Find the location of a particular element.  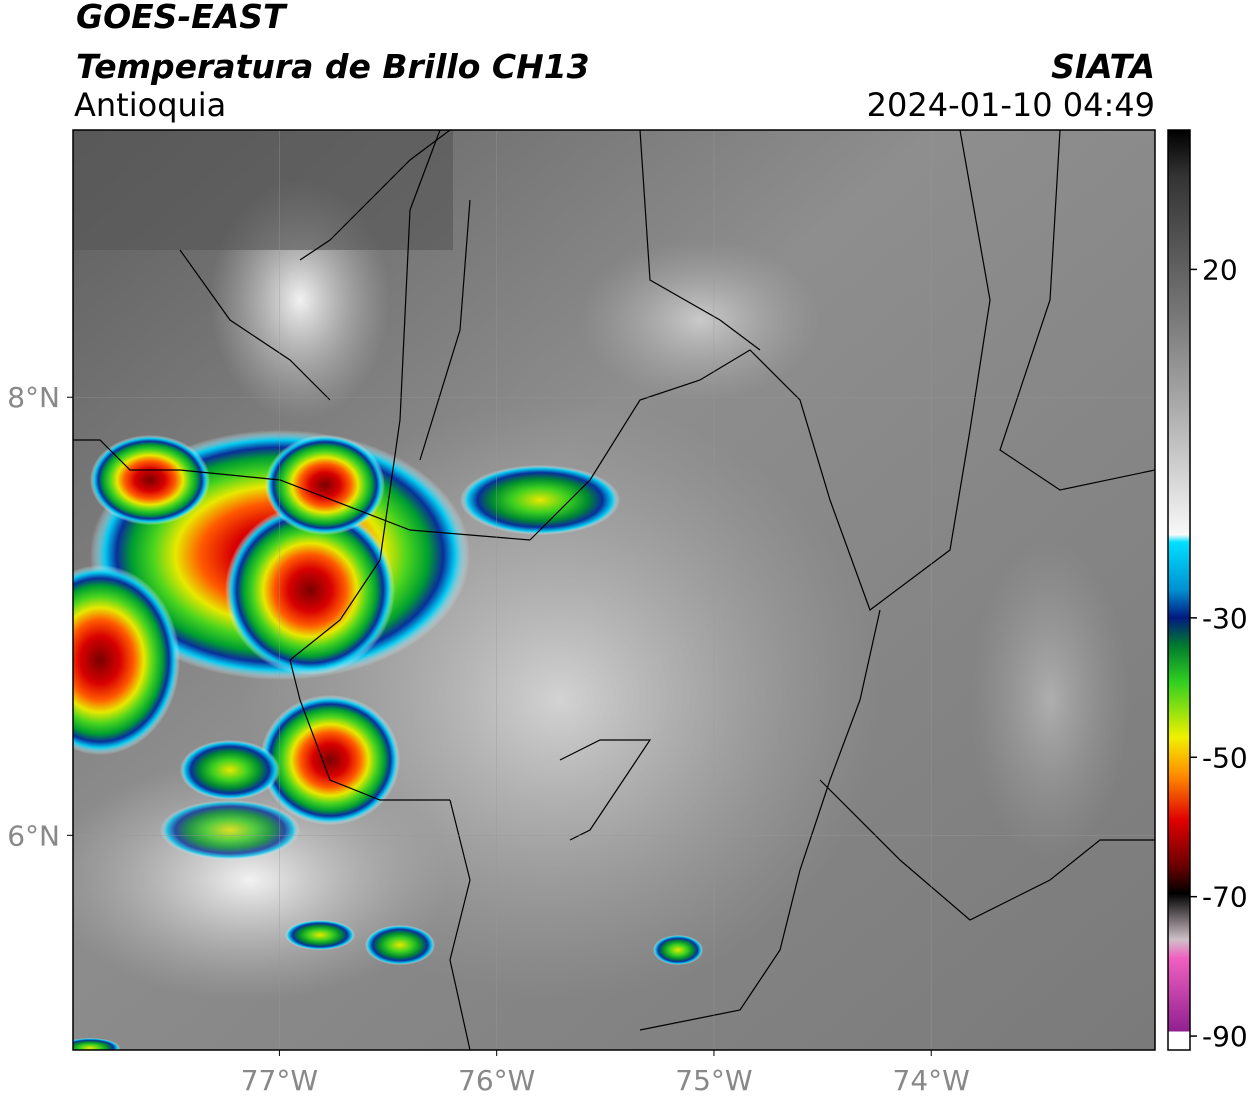

colorbar-tick-label: -30 is located at coordinates (1225, 618).